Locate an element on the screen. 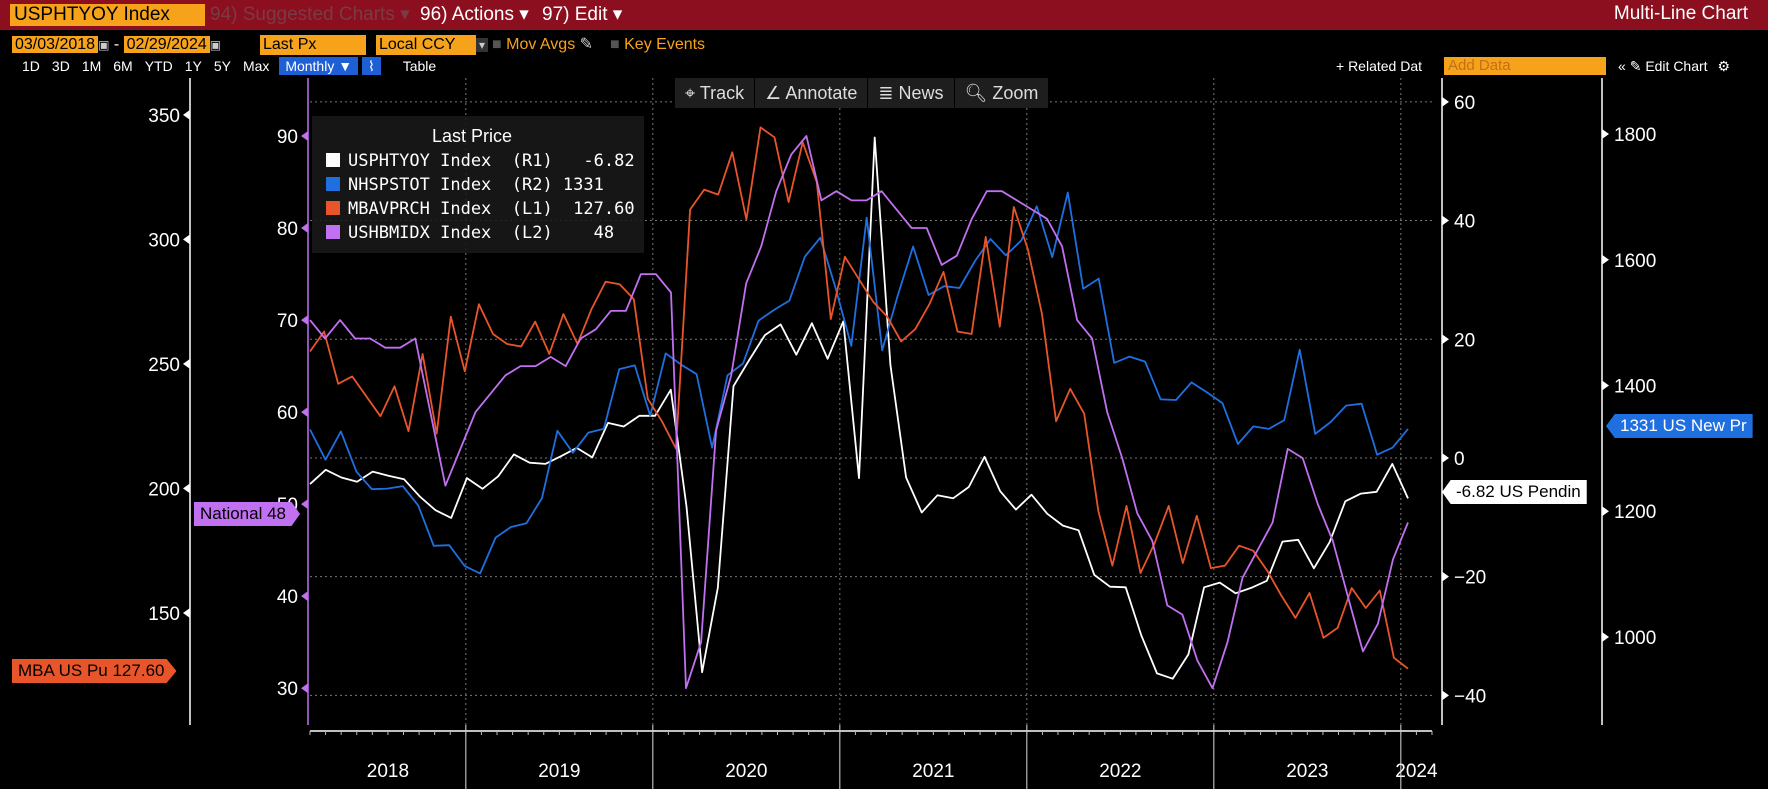 The image size is (1768, 789). legend-item-mbavprch: MBAVPRCH Index (L1) 127.60 is located at coordinates (480, 209).